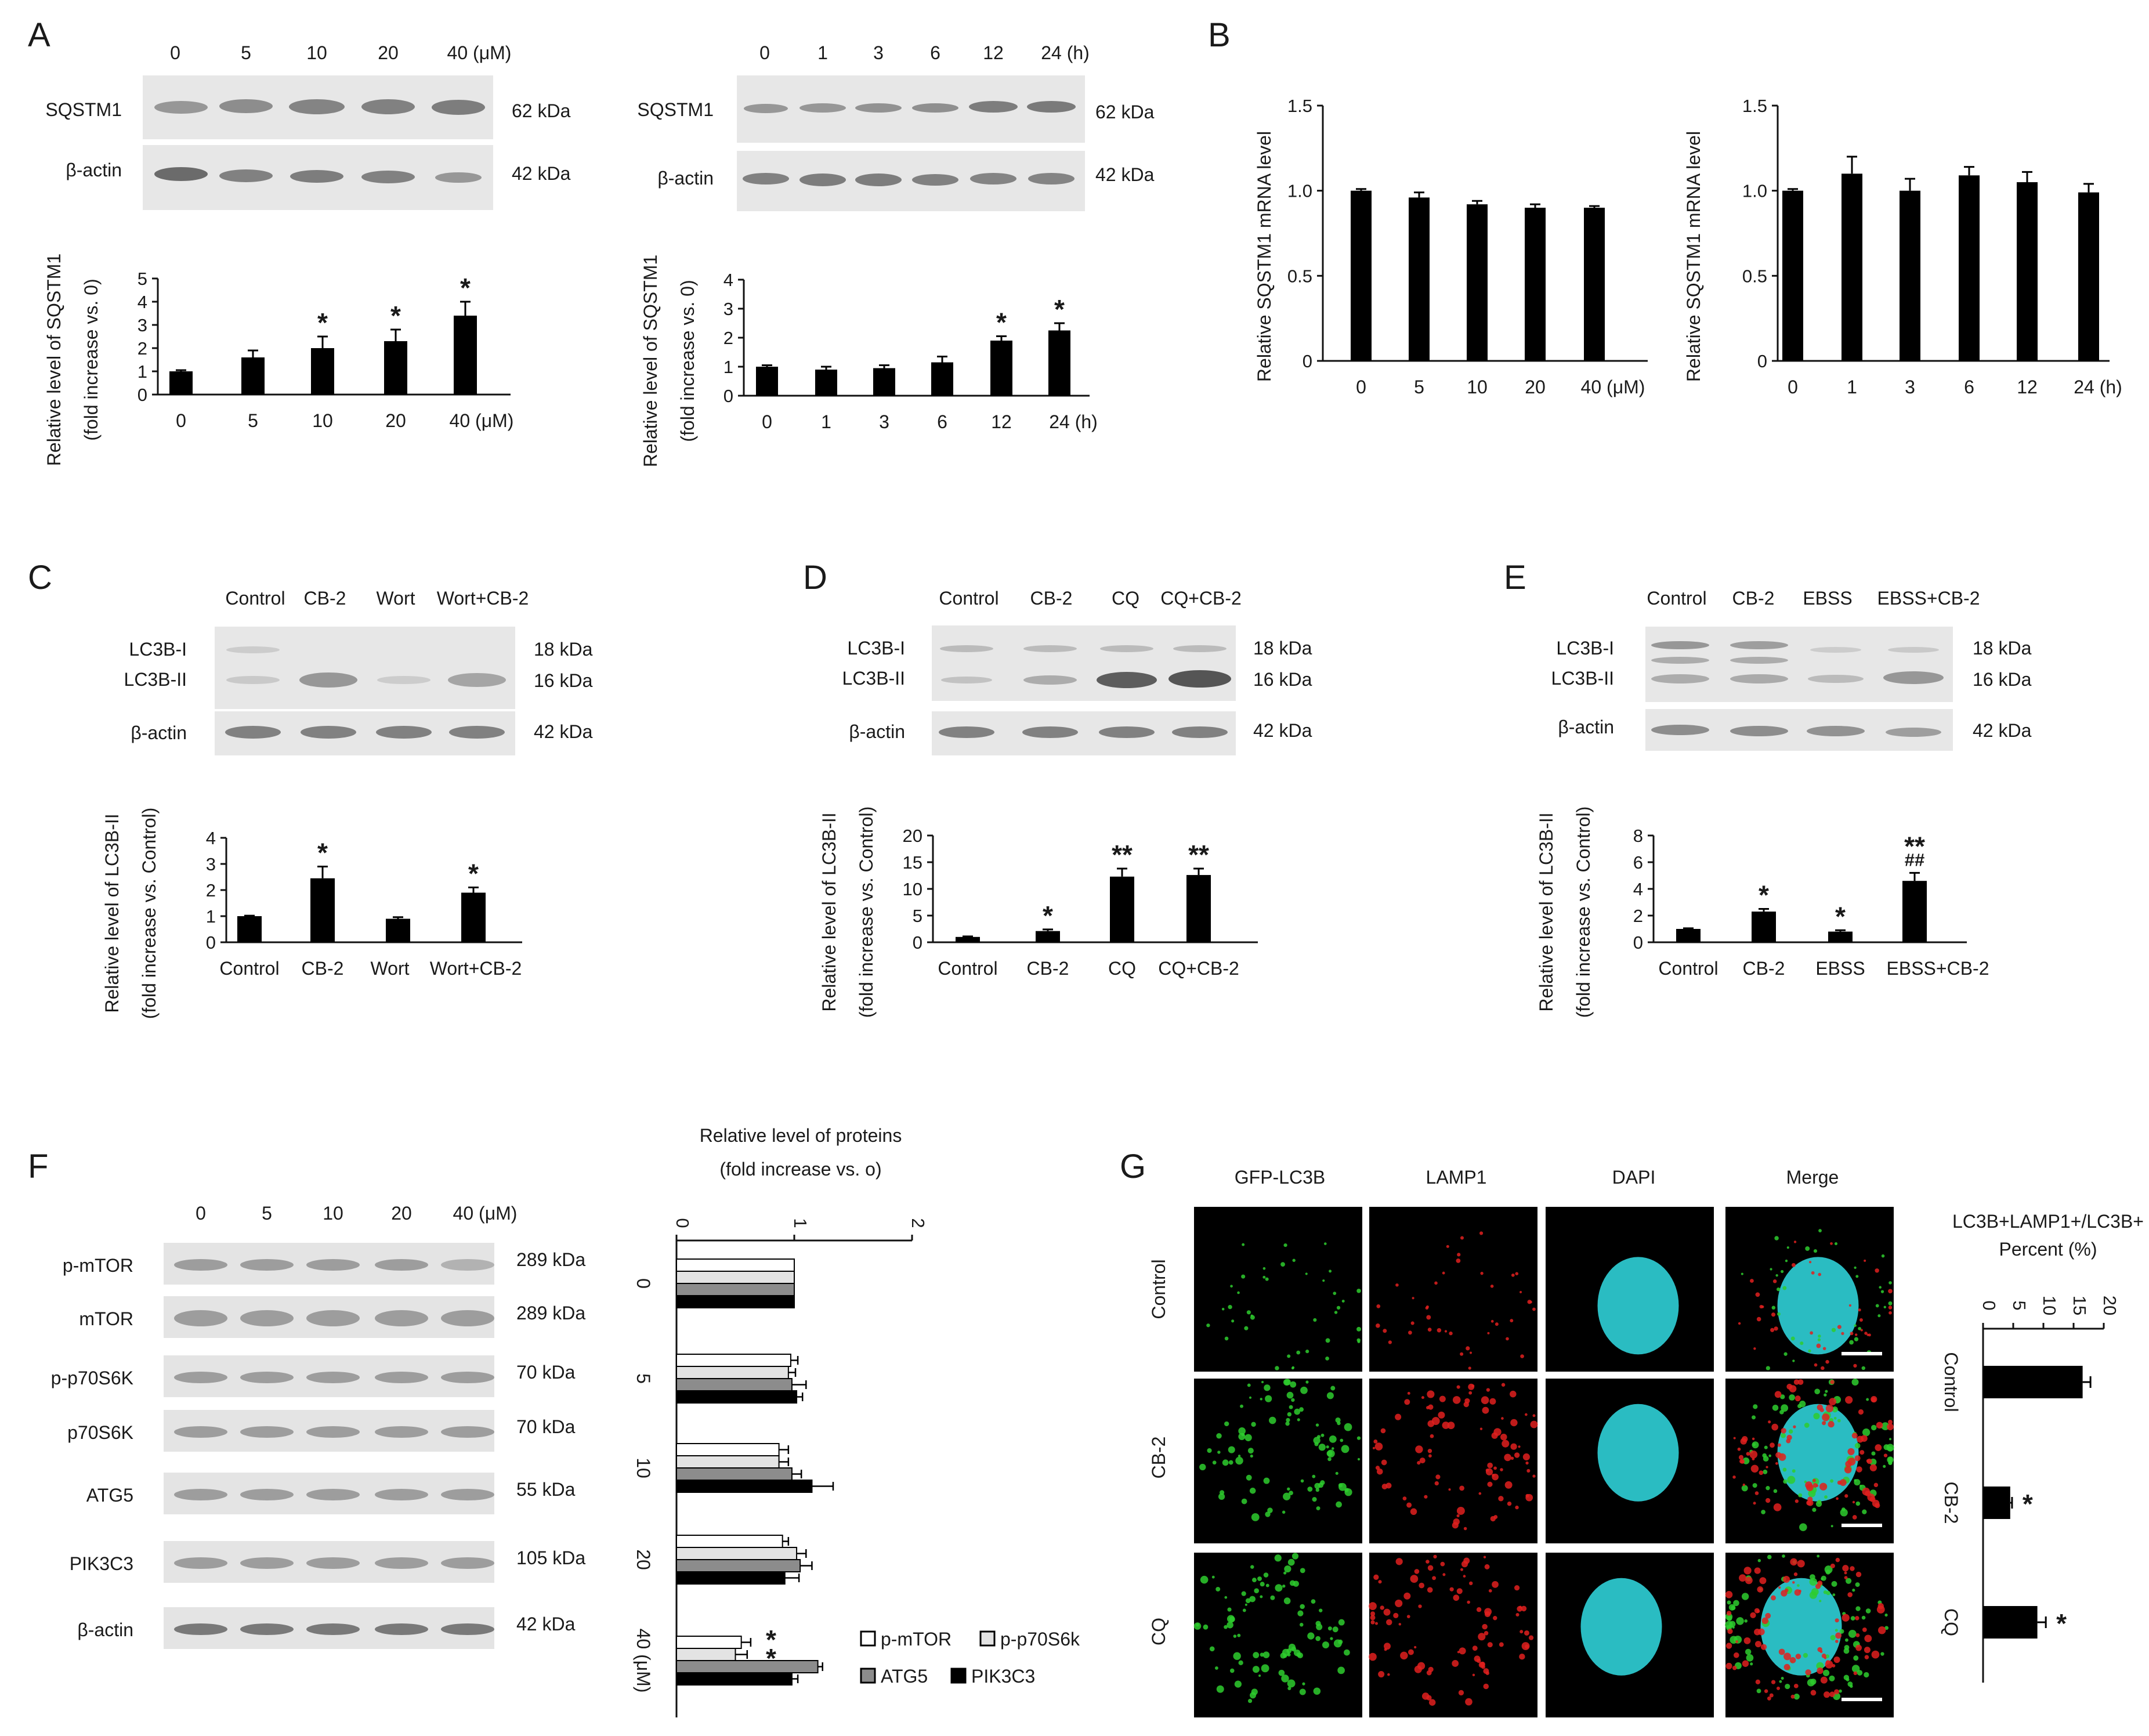 The width and height of the screenshot is (2149, 1736). What do you see at coordinates (541, 173) in the screenshot?
I see `kda-label: 42 kDa` at bounding box center [541, 173].